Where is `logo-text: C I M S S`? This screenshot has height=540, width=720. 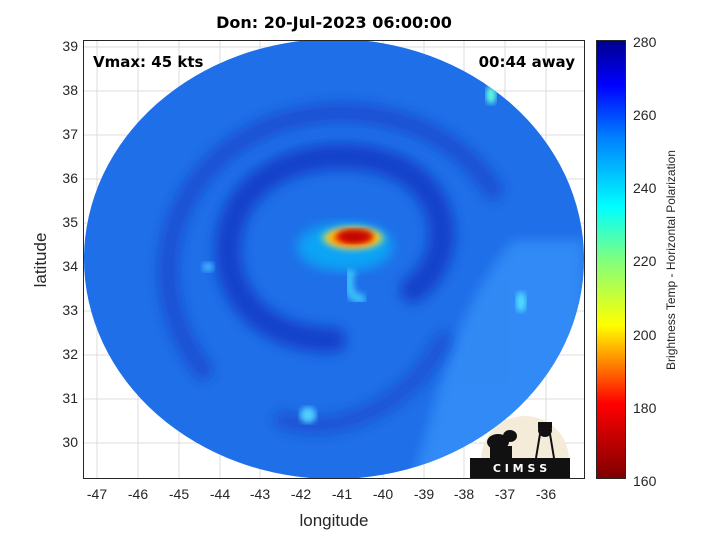
logo-text: C I M S S is located at coordinates (520, 468).